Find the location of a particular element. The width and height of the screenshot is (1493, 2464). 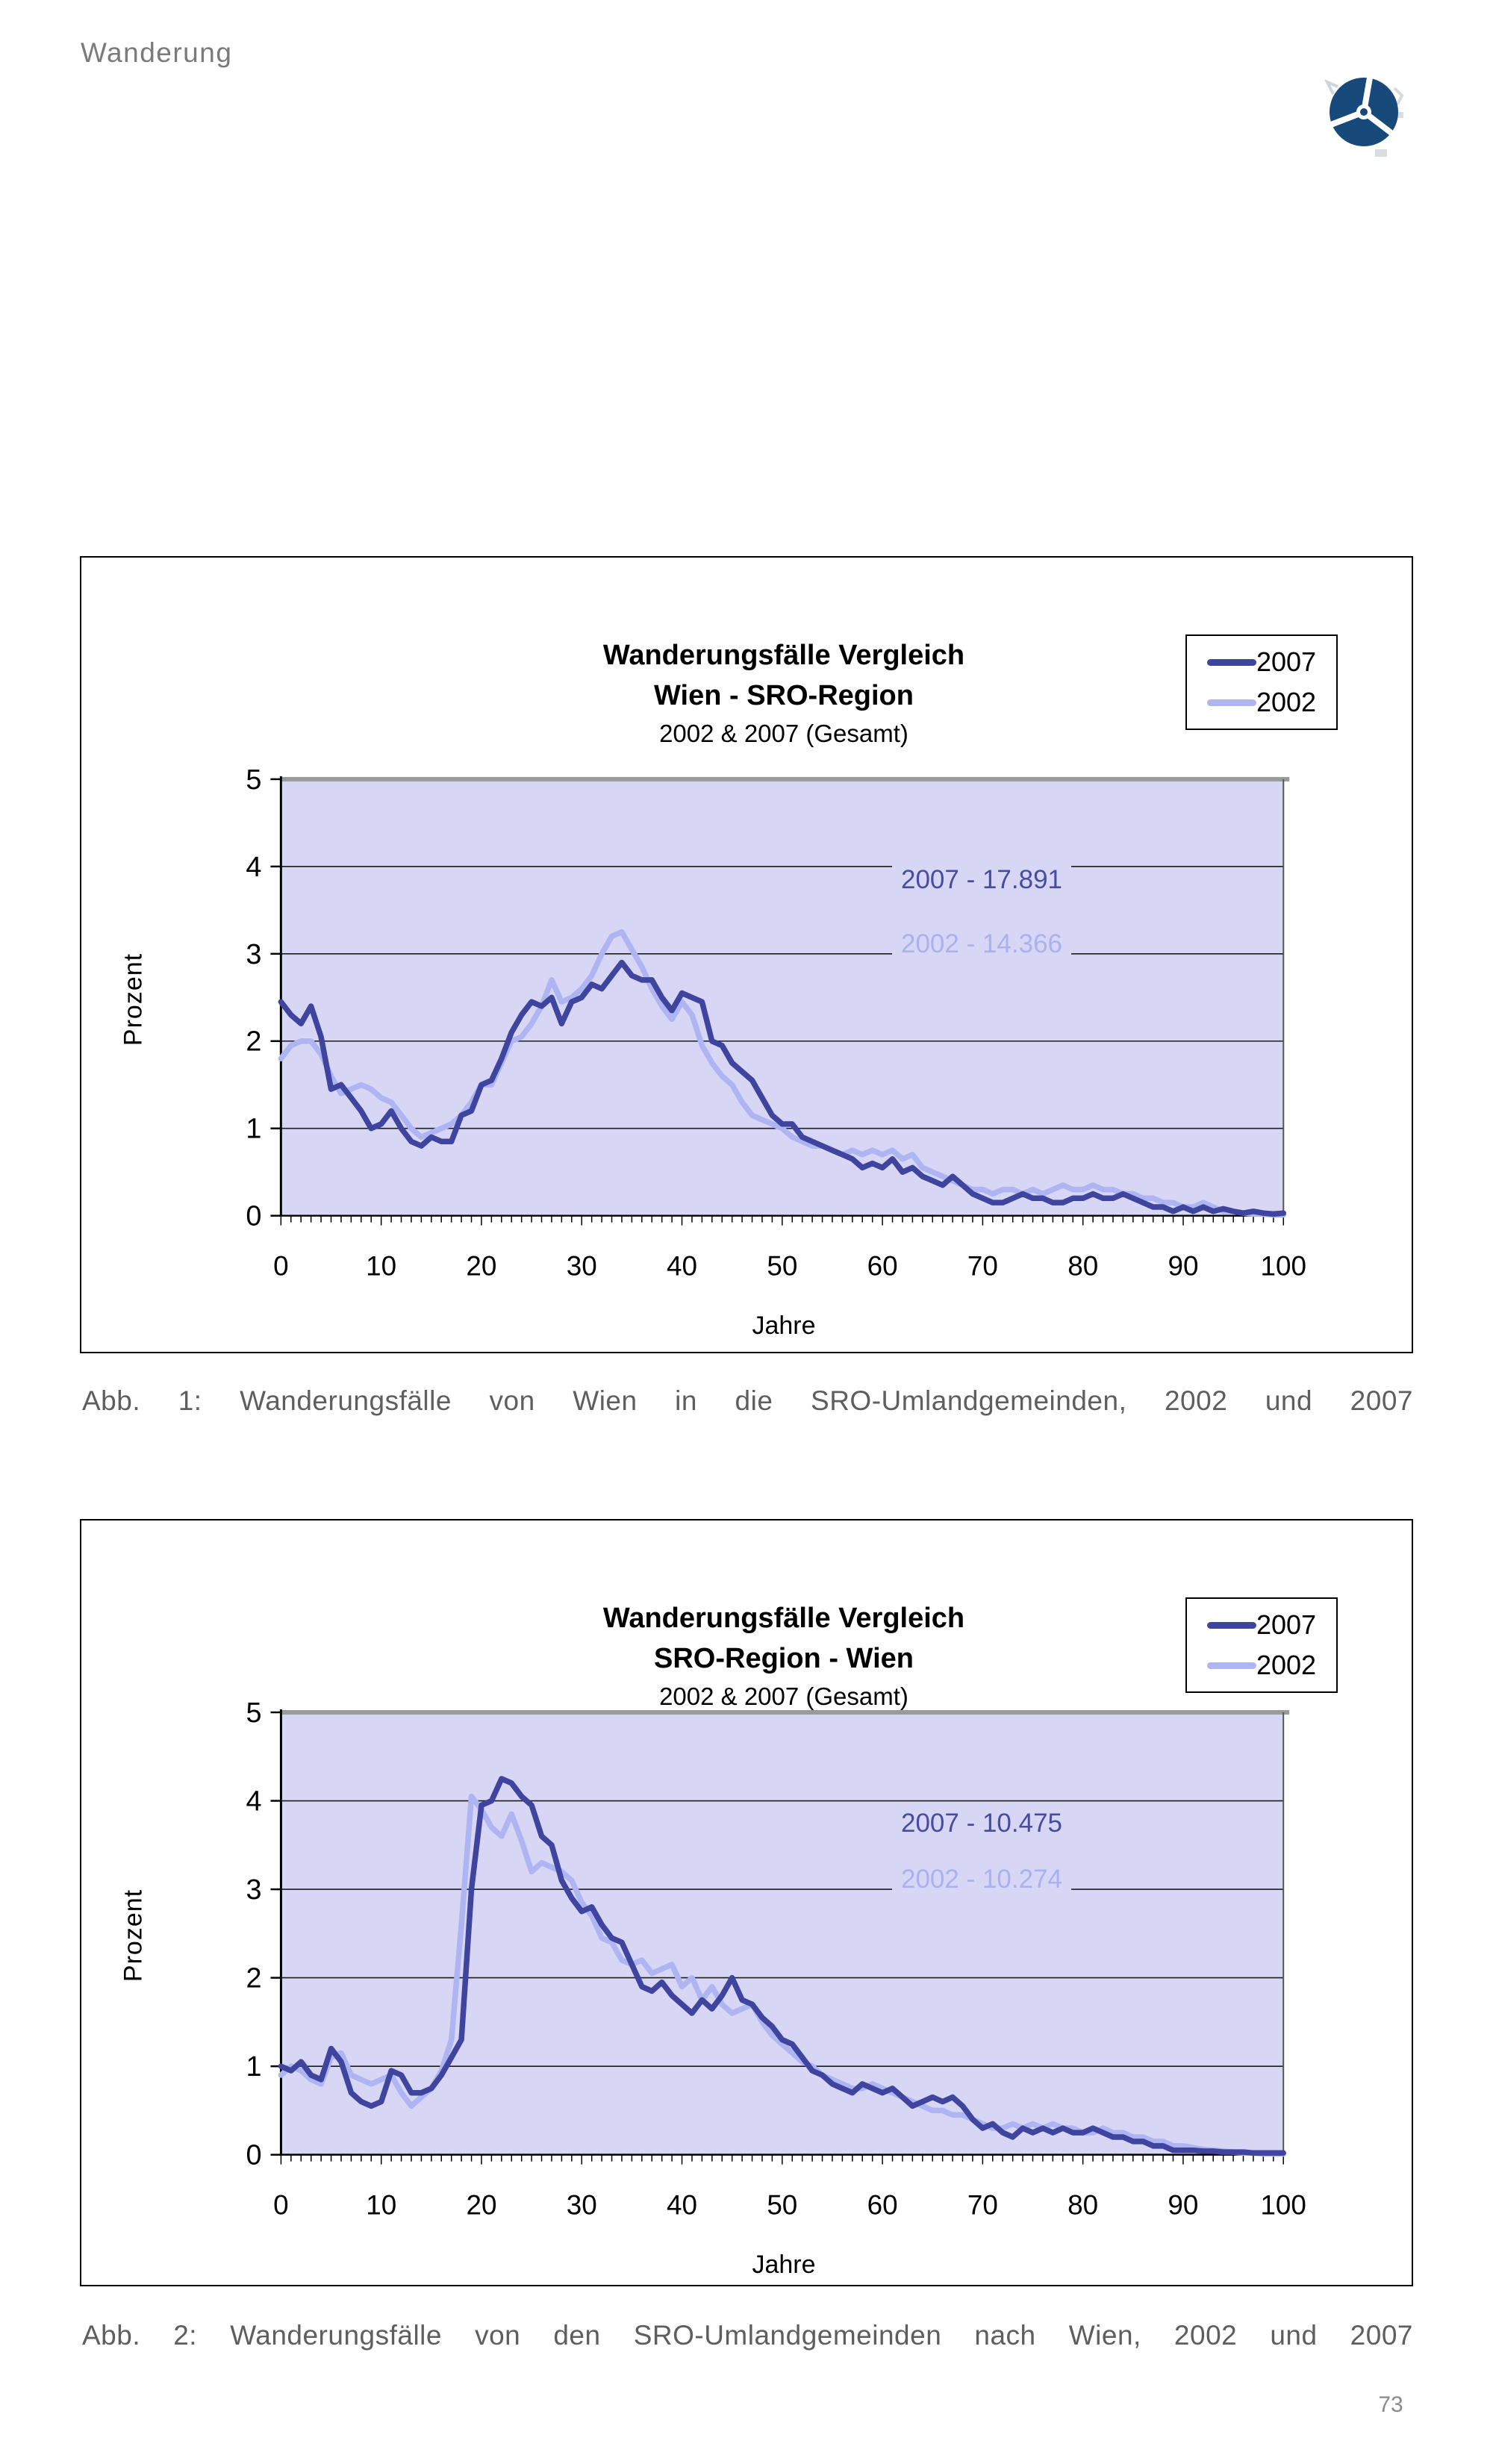

annotation-2002-total: 2002 - 14.366 is located at coordinates (982, 945).